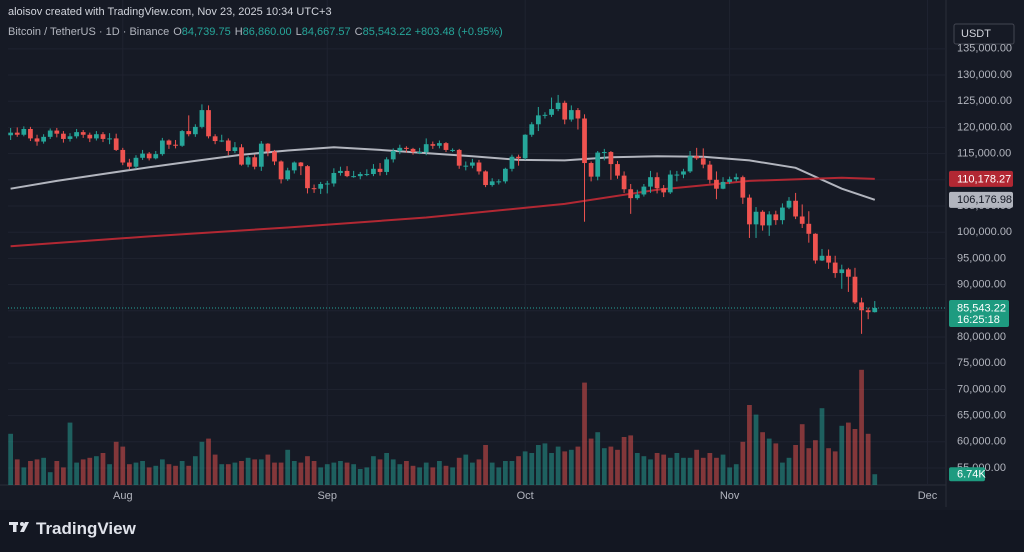 Image resolution: width=1024 pixels, height=552 pixels. What do you see at coordinates (327, 496) in the screenshot?
I see `x-tick-label: Sep` at bounding box center [327, 496].